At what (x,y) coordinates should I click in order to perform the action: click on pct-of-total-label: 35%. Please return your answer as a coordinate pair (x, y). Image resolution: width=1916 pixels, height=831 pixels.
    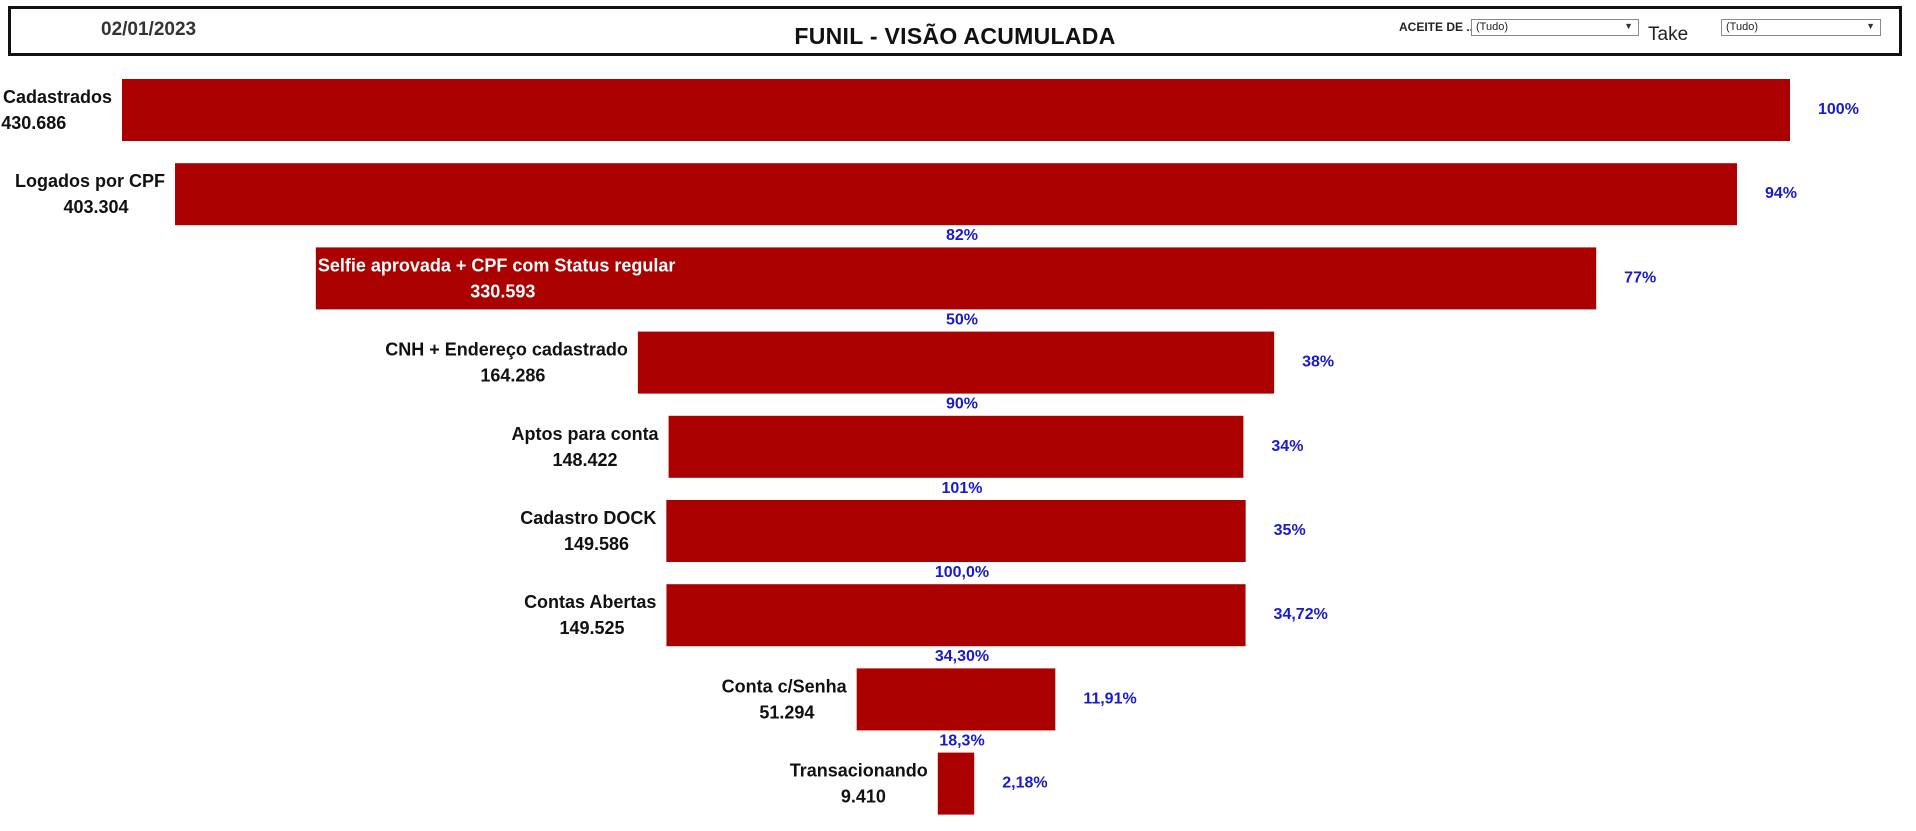
    Looking at the image, I should click on (1290, 530).